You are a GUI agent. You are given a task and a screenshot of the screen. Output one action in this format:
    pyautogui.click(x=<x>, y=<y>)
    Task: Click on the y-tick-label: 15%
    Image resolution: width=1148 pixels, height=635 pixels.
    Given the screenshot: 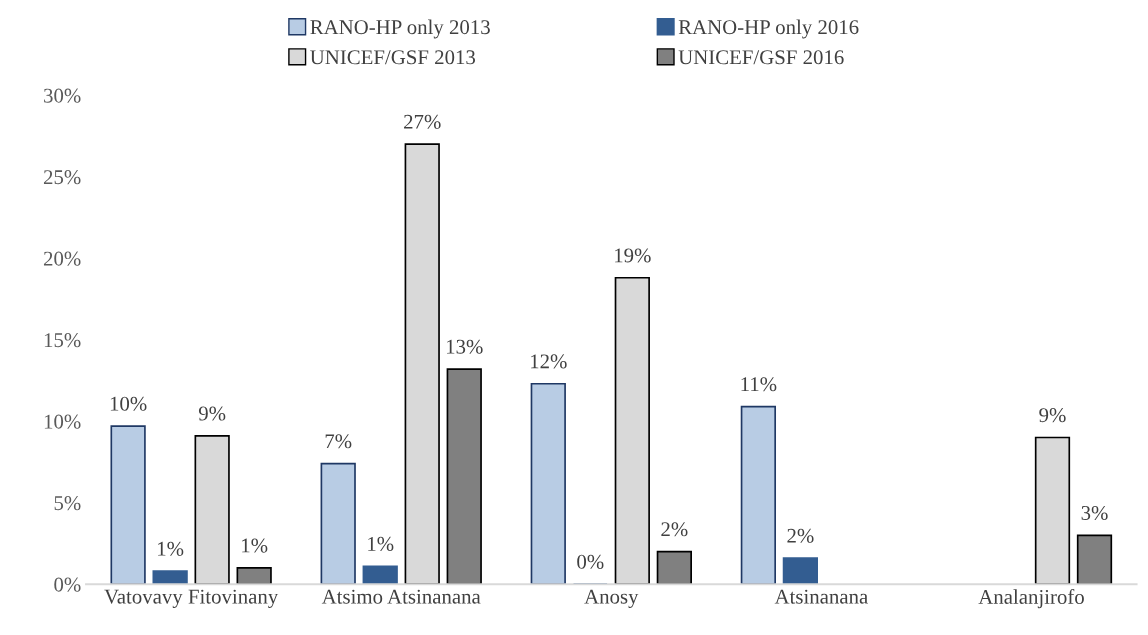 What is the action you would take?
    pyautogui.click(x=62, y=340)
    